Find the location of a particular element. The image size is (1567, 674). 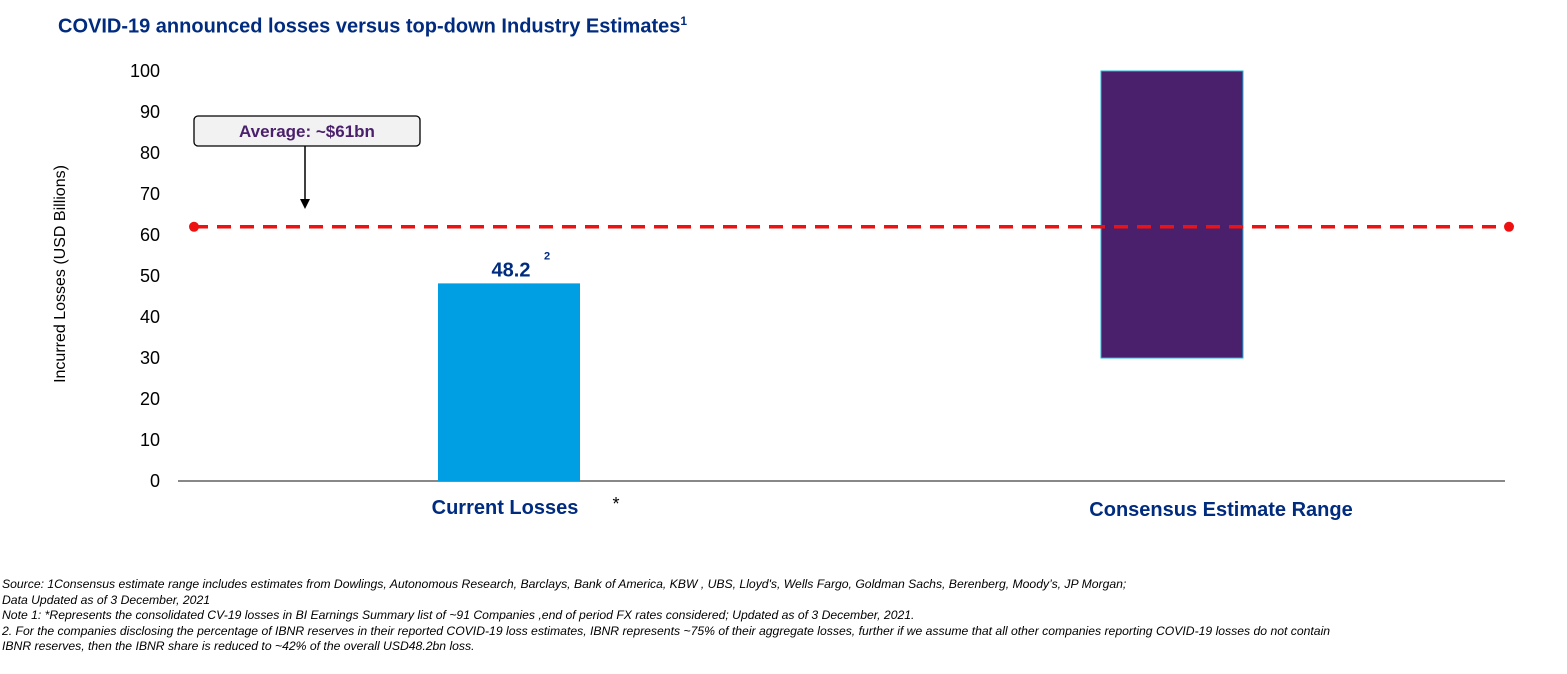

average-line-left-dot is located at coordinates (194, 226).